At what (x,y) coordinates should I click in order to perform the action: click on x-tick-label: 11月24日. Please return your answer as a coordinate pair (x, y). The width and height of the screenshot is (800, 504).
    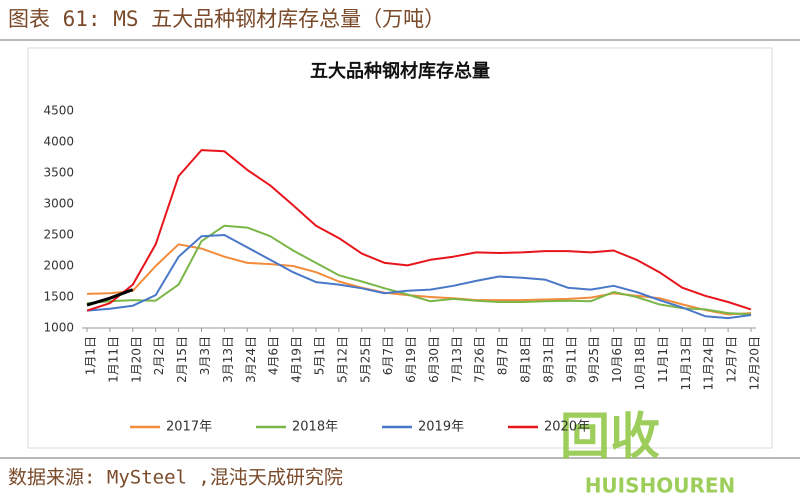
    Looking at the image, I should click on (709, 363).